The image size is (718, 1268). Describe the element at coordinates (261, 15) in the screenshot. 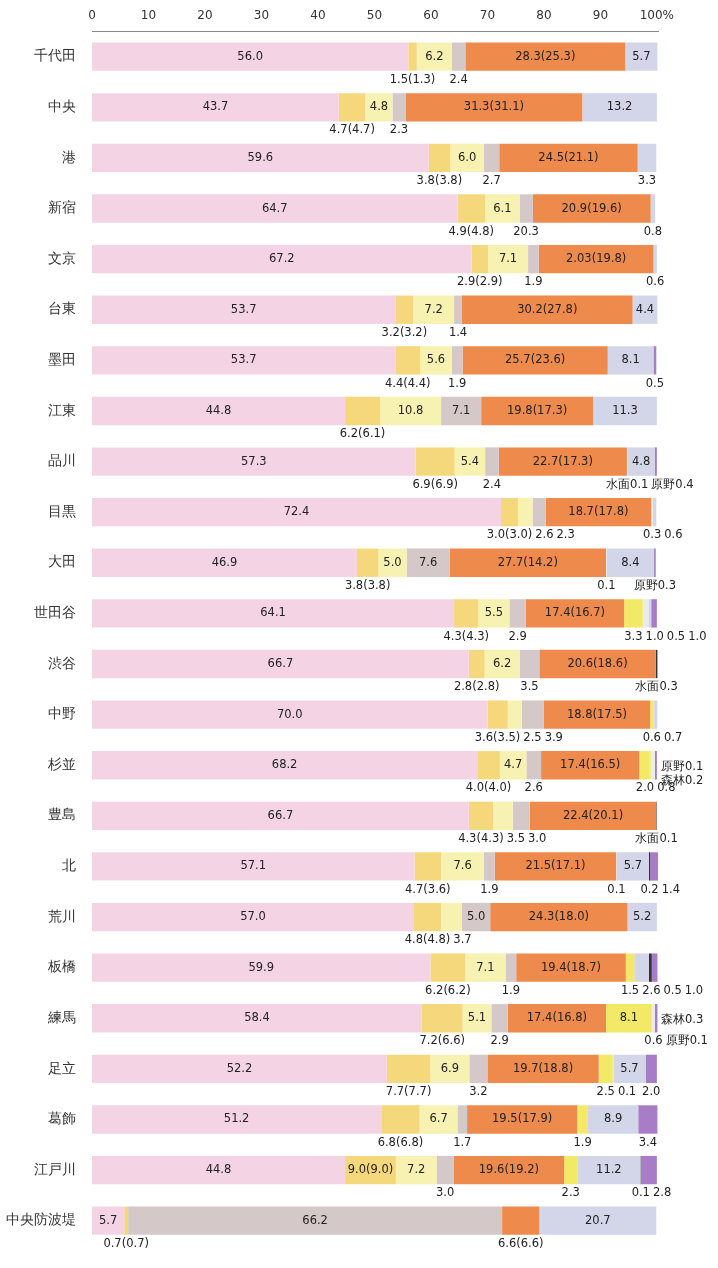

I see `x-tick-label: 30` at that location.